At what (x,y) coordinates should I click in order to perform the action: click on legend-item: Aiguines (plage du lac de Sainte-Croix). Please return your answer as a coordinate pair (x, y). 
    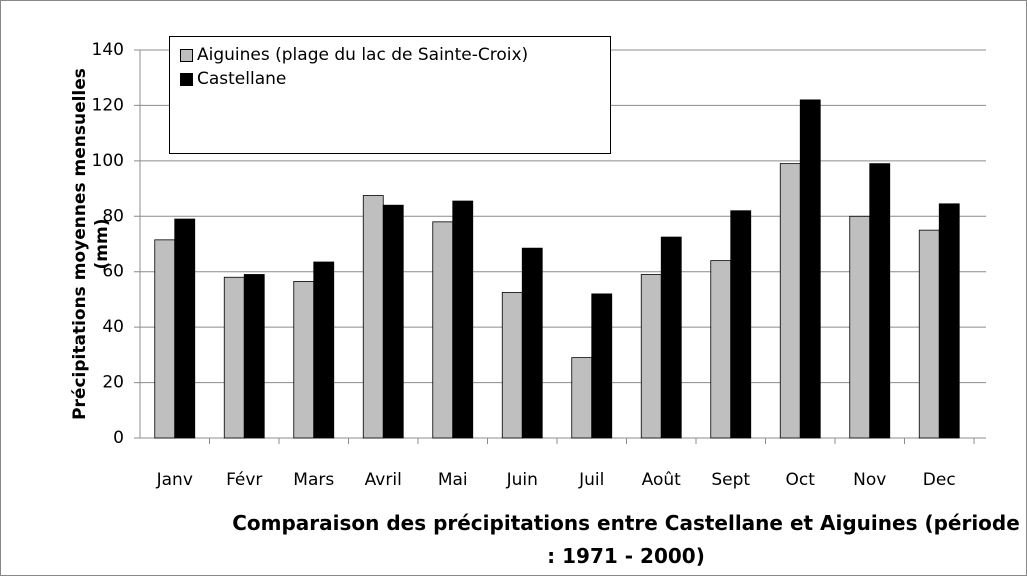
    Looking at the image, I should click on (390, 55).